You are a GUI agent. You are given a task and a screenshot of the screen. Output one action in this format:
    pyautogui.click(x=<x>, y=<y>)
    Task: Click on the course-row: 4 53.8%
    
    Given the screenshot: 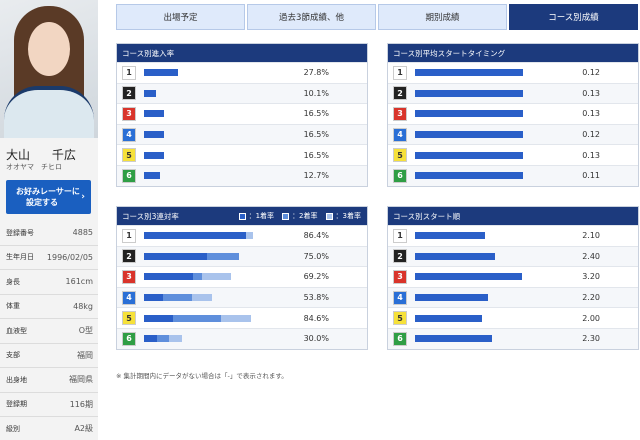 What is the action you would take?
    pyautogui.click(x=242, y=297)
    